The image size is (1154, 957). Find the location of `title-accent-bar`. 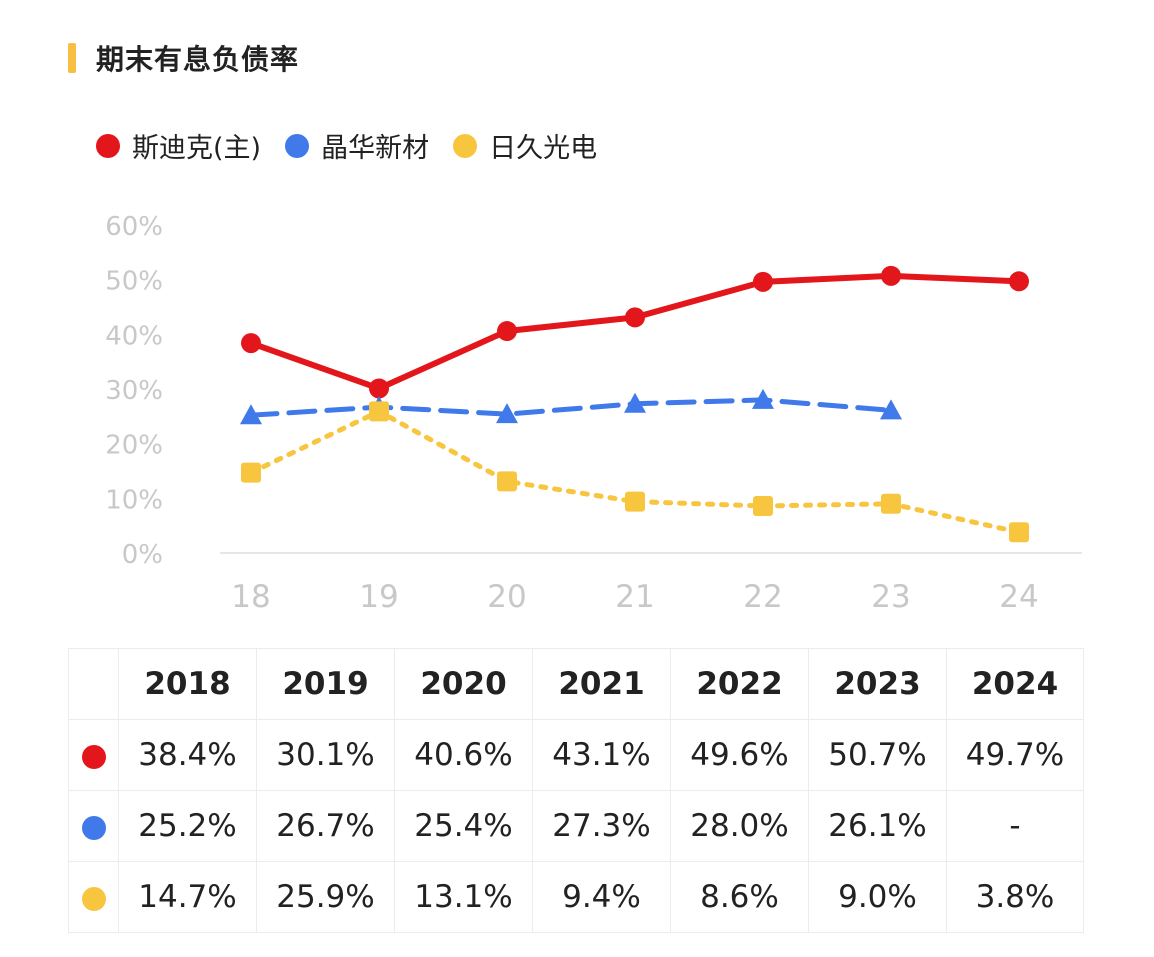

title-accent-bar is located at coordinates (72, 58).